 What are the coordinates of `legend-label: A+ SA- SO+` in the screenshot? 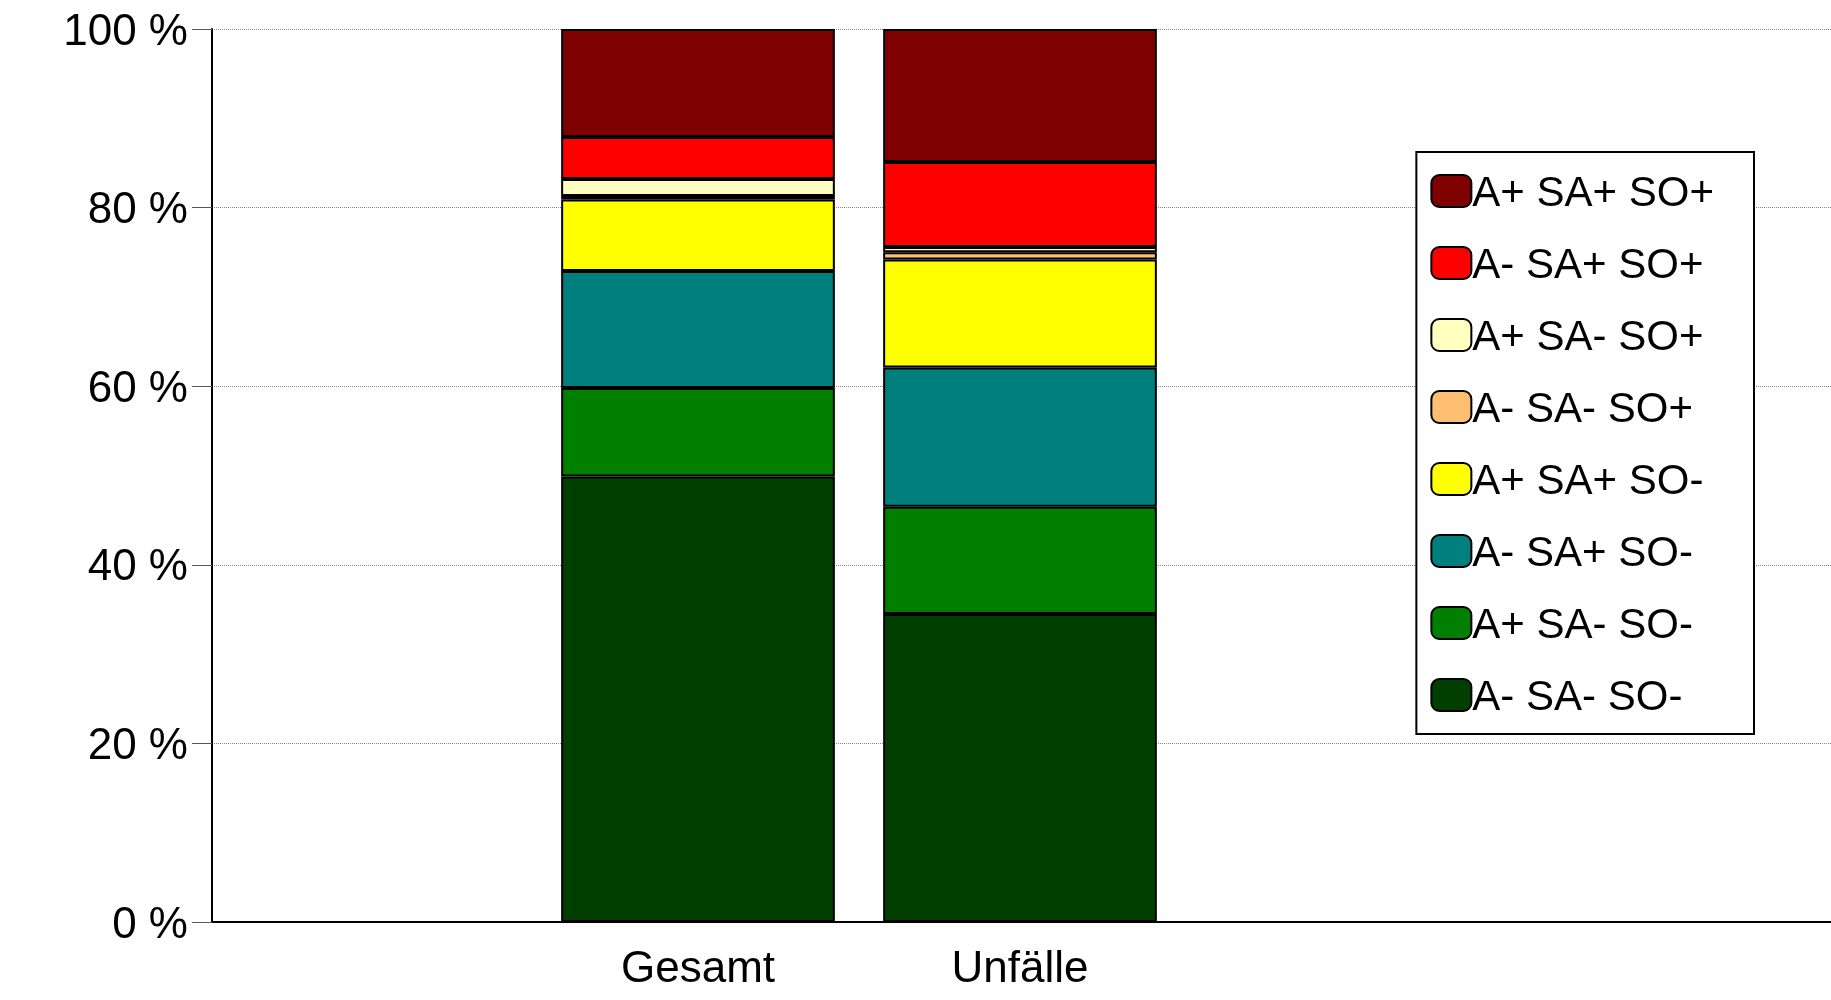 It's located at (1588, 335).